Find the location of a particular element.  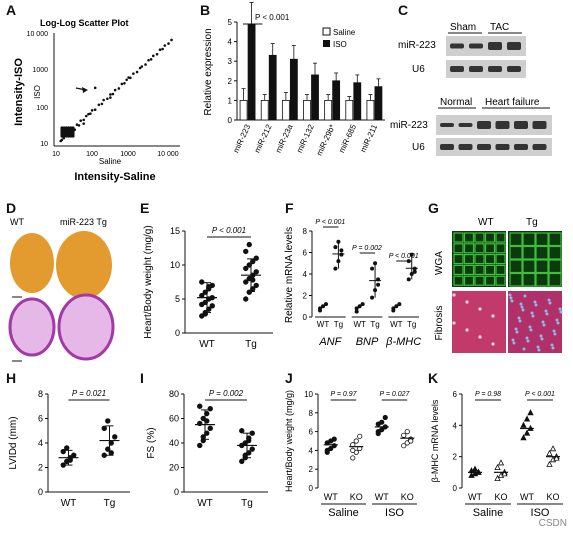

j-ytick-4: 8 is located at coordinates (311, 413).